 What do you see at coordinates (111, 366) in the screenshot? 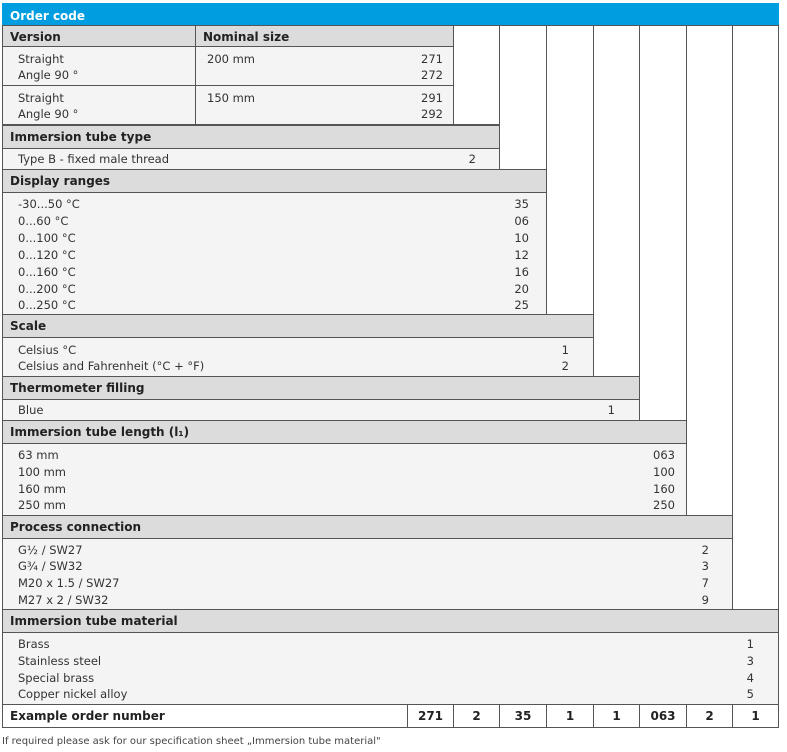
I see `option-label: Celsius and Fahrenheit (°C + °F)` at bounding box center [111, 366].